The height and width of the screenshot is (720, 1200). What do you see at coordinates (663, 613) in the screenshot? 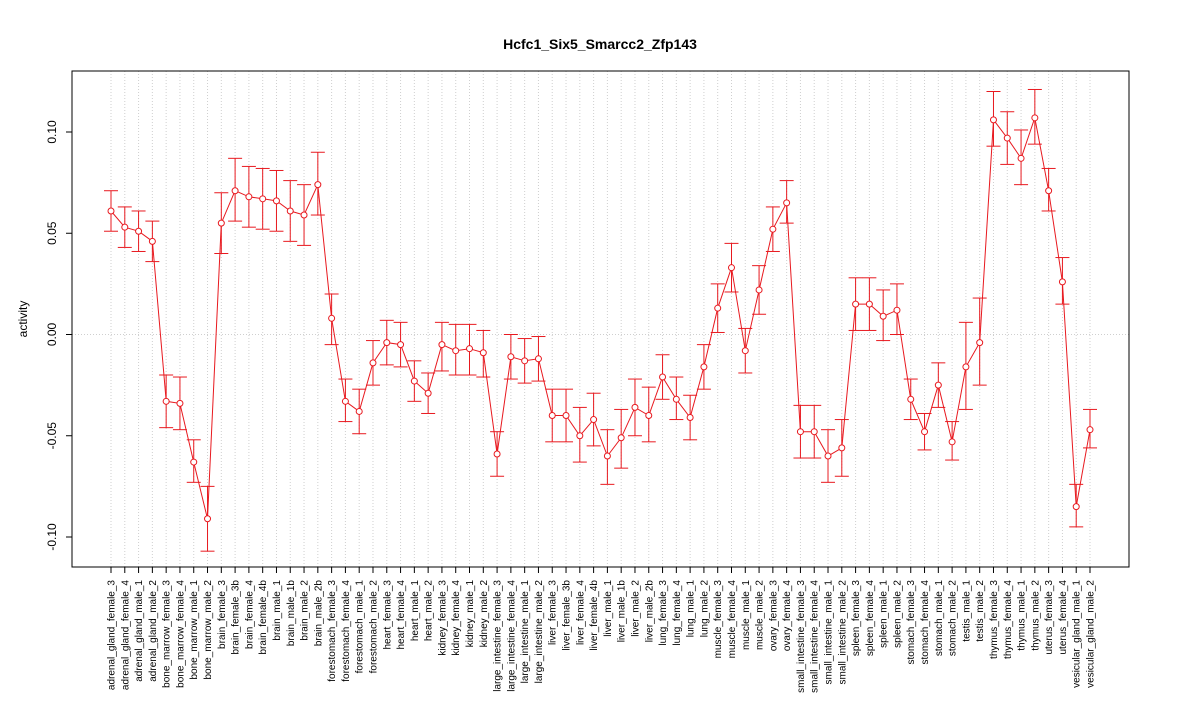
I see `x-tick-label: lung_female_3` at bounding box center [663, 613].